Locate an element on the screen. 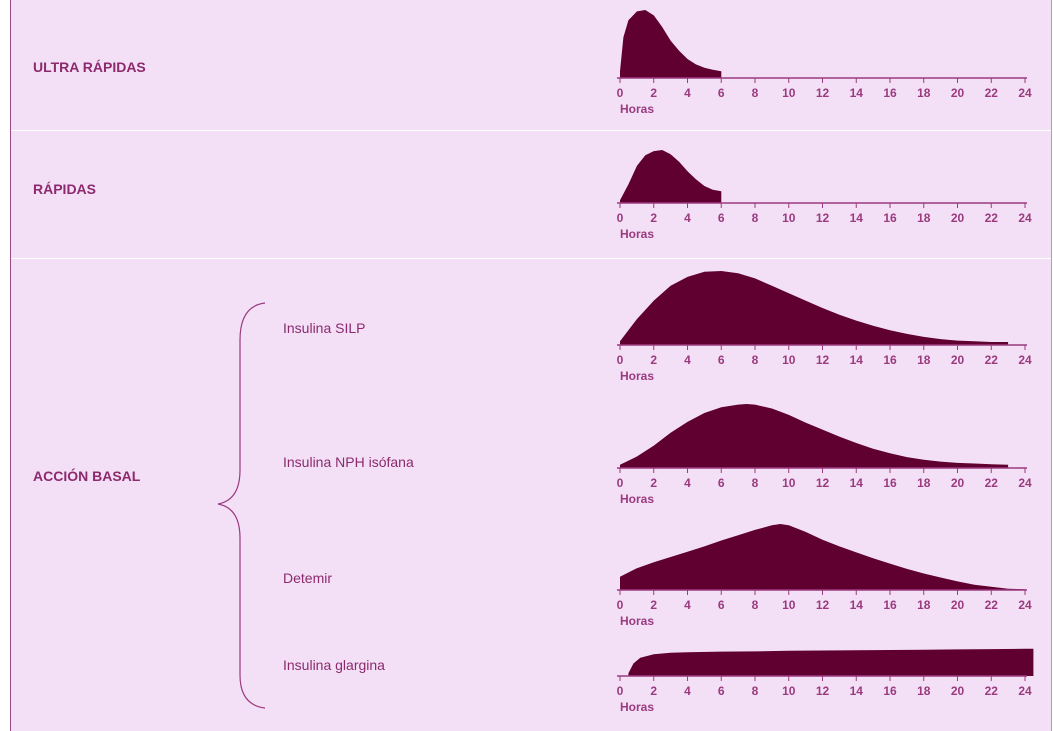 The image size is (1053, 731). section-label-basal: ACCIÓN BASAL is located at coordinates (87, 476).